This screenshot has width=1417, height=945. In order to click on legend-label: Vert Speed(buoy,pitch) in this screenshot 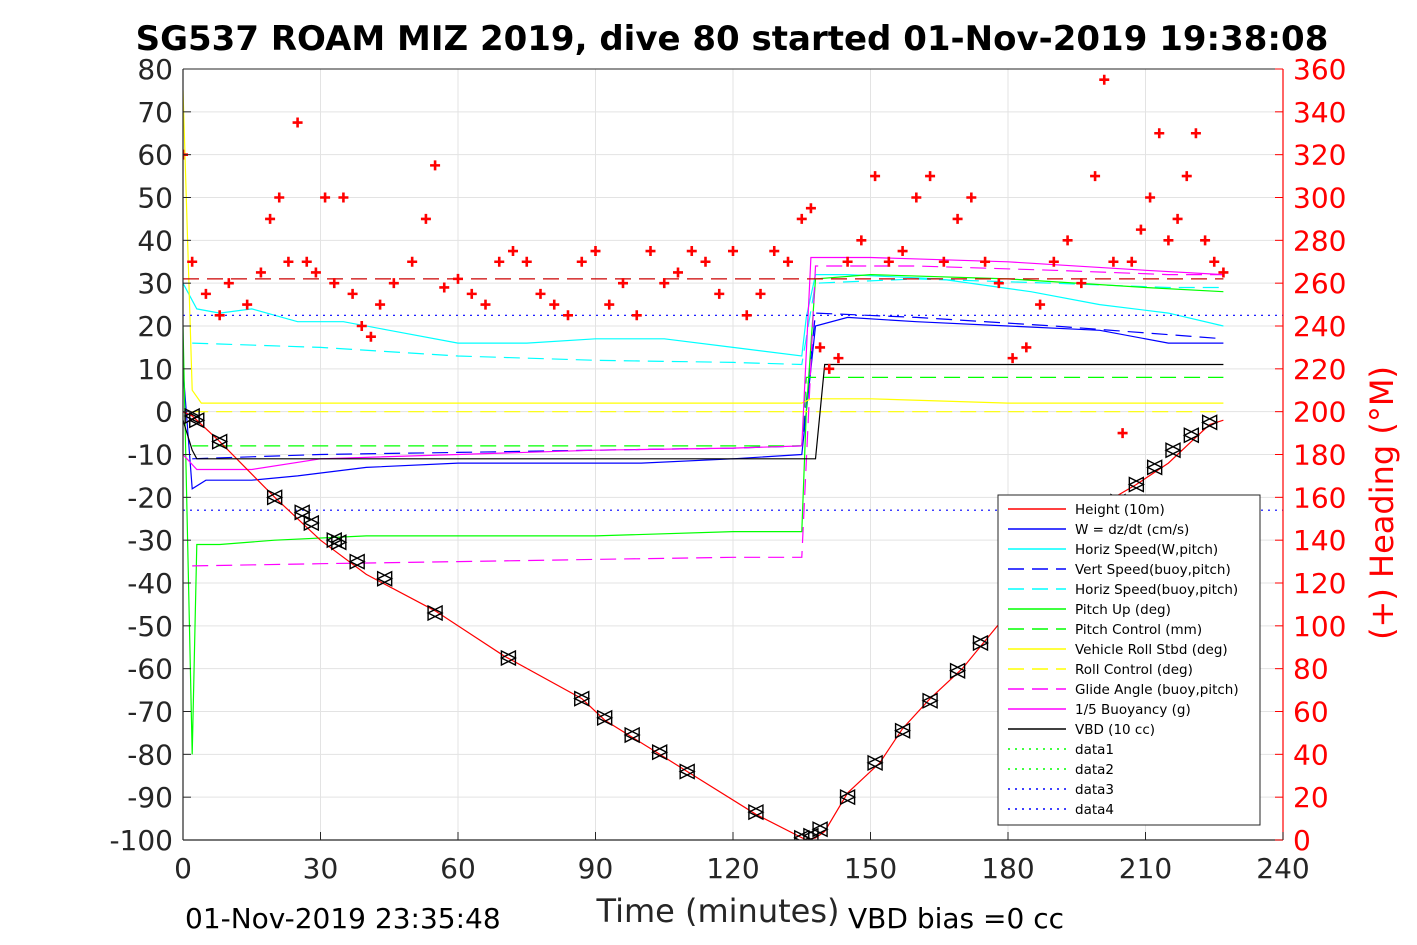, I will do `click(1153, 570)`.